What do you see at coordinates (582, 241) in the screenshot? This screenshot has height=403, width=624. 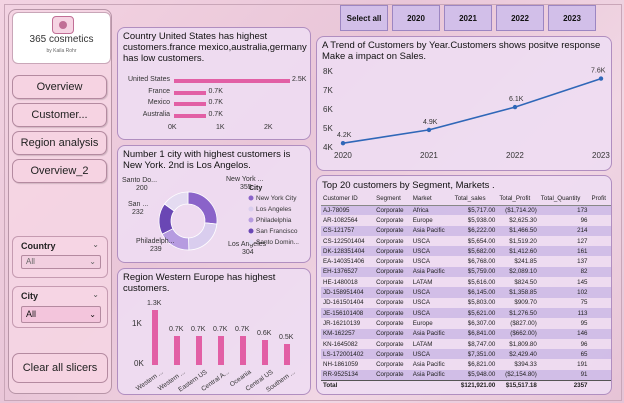 I see `table-cell: 127` at bounding box center [582, 241].